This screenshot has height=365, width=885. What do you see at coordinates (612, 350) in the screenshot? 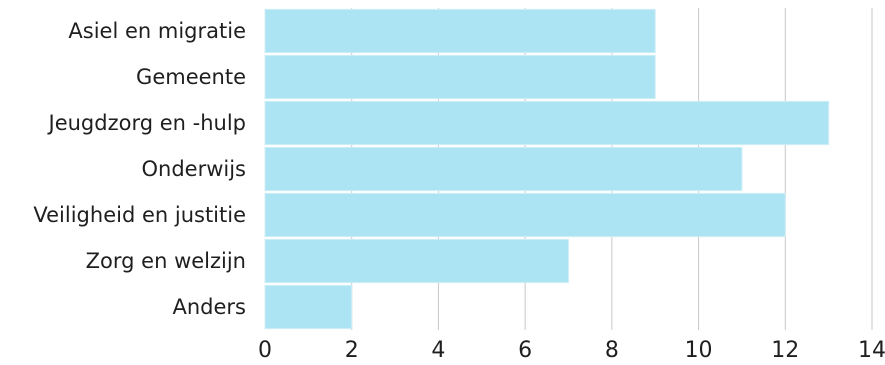
I see `x-tick-label-8: 8` at bounding box center [612, 350].